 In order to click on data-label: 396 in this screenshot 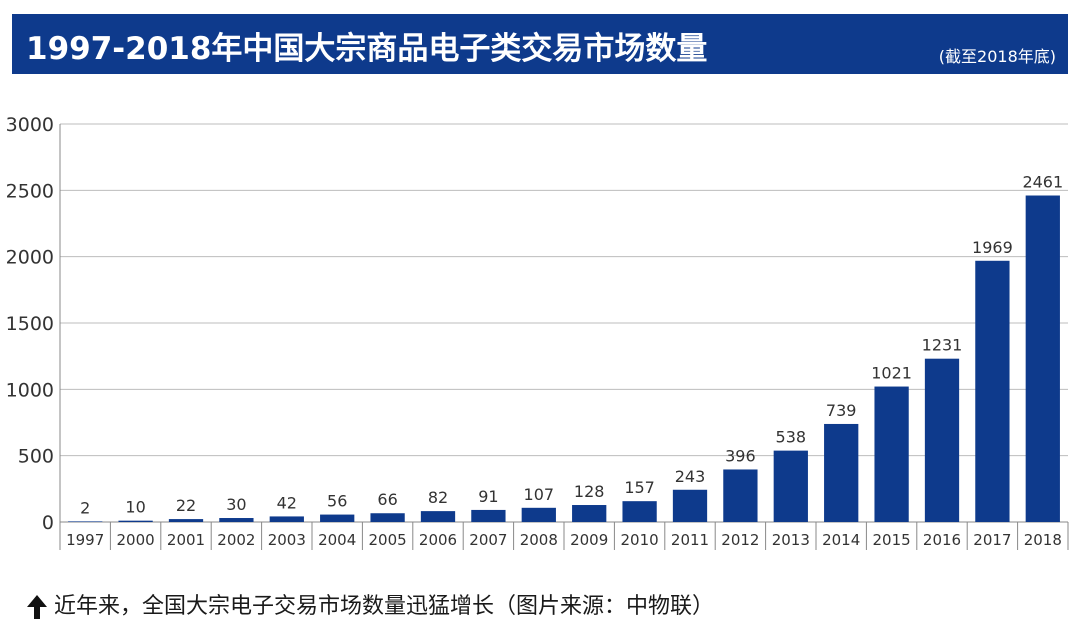, I will do `click(740, 455)`.